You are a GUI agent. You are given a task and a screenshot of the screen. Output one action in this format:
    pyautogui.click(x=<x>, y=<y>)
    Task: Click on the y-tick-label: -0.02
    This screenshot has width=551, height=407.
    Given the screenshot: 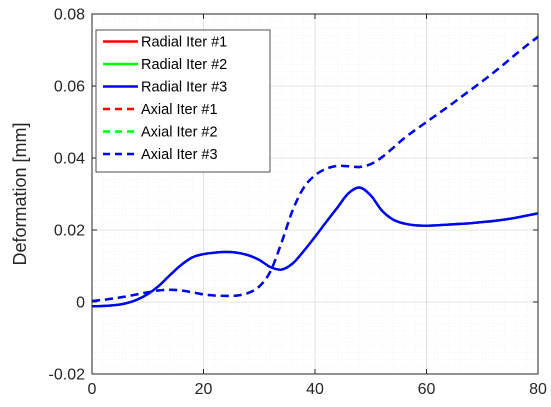 What is the action you would take?
    pyautogui.click(x=67, y=375)
    